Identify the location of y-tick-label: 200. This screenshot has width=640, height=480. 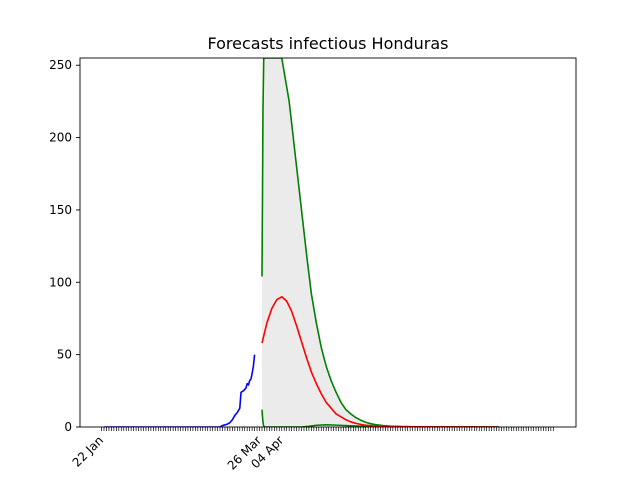
(60, 138).